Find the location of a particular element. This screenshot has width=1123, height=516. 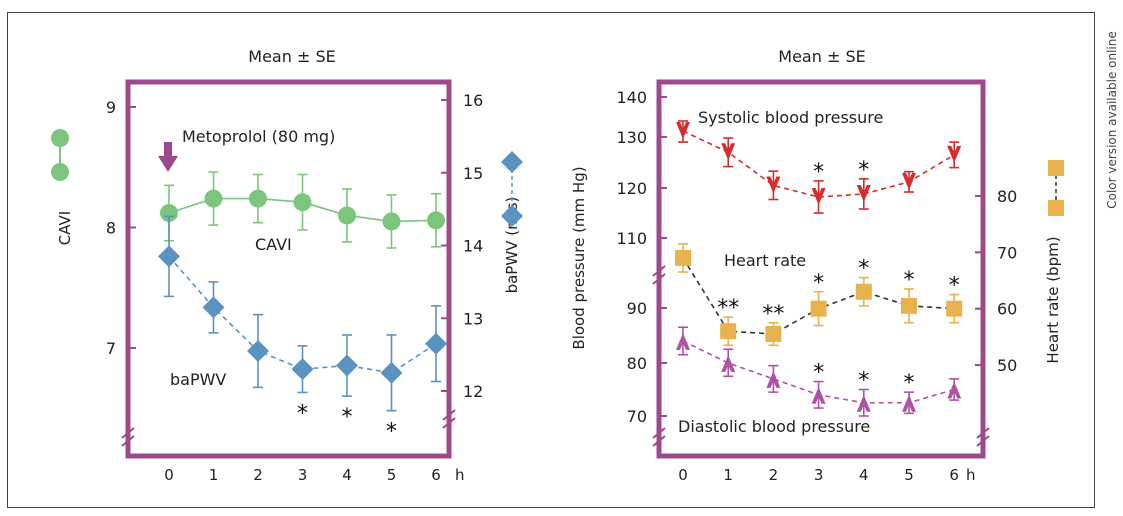

bapwv-series-label: baPWV is located at coordinates (198, 379).